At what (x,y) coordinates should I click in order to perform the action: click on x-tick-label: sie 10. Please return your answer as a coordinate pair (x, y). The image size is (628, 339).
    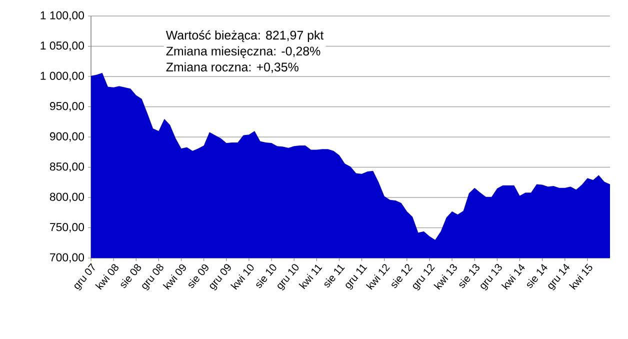
    Looking at the image, I should click on (266, 276).